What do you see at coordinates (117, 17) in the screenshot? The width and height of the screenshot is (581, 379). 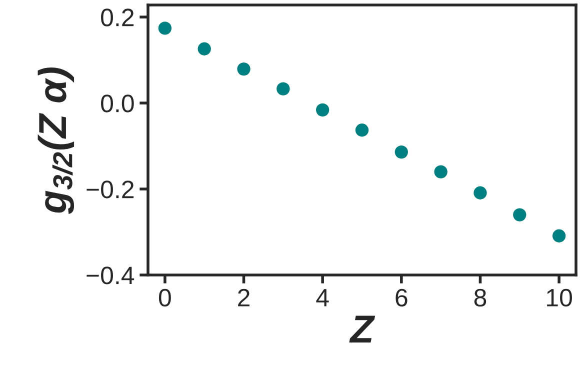 I see `y-tick-label: 0.2` at bounding box center [117, 17].